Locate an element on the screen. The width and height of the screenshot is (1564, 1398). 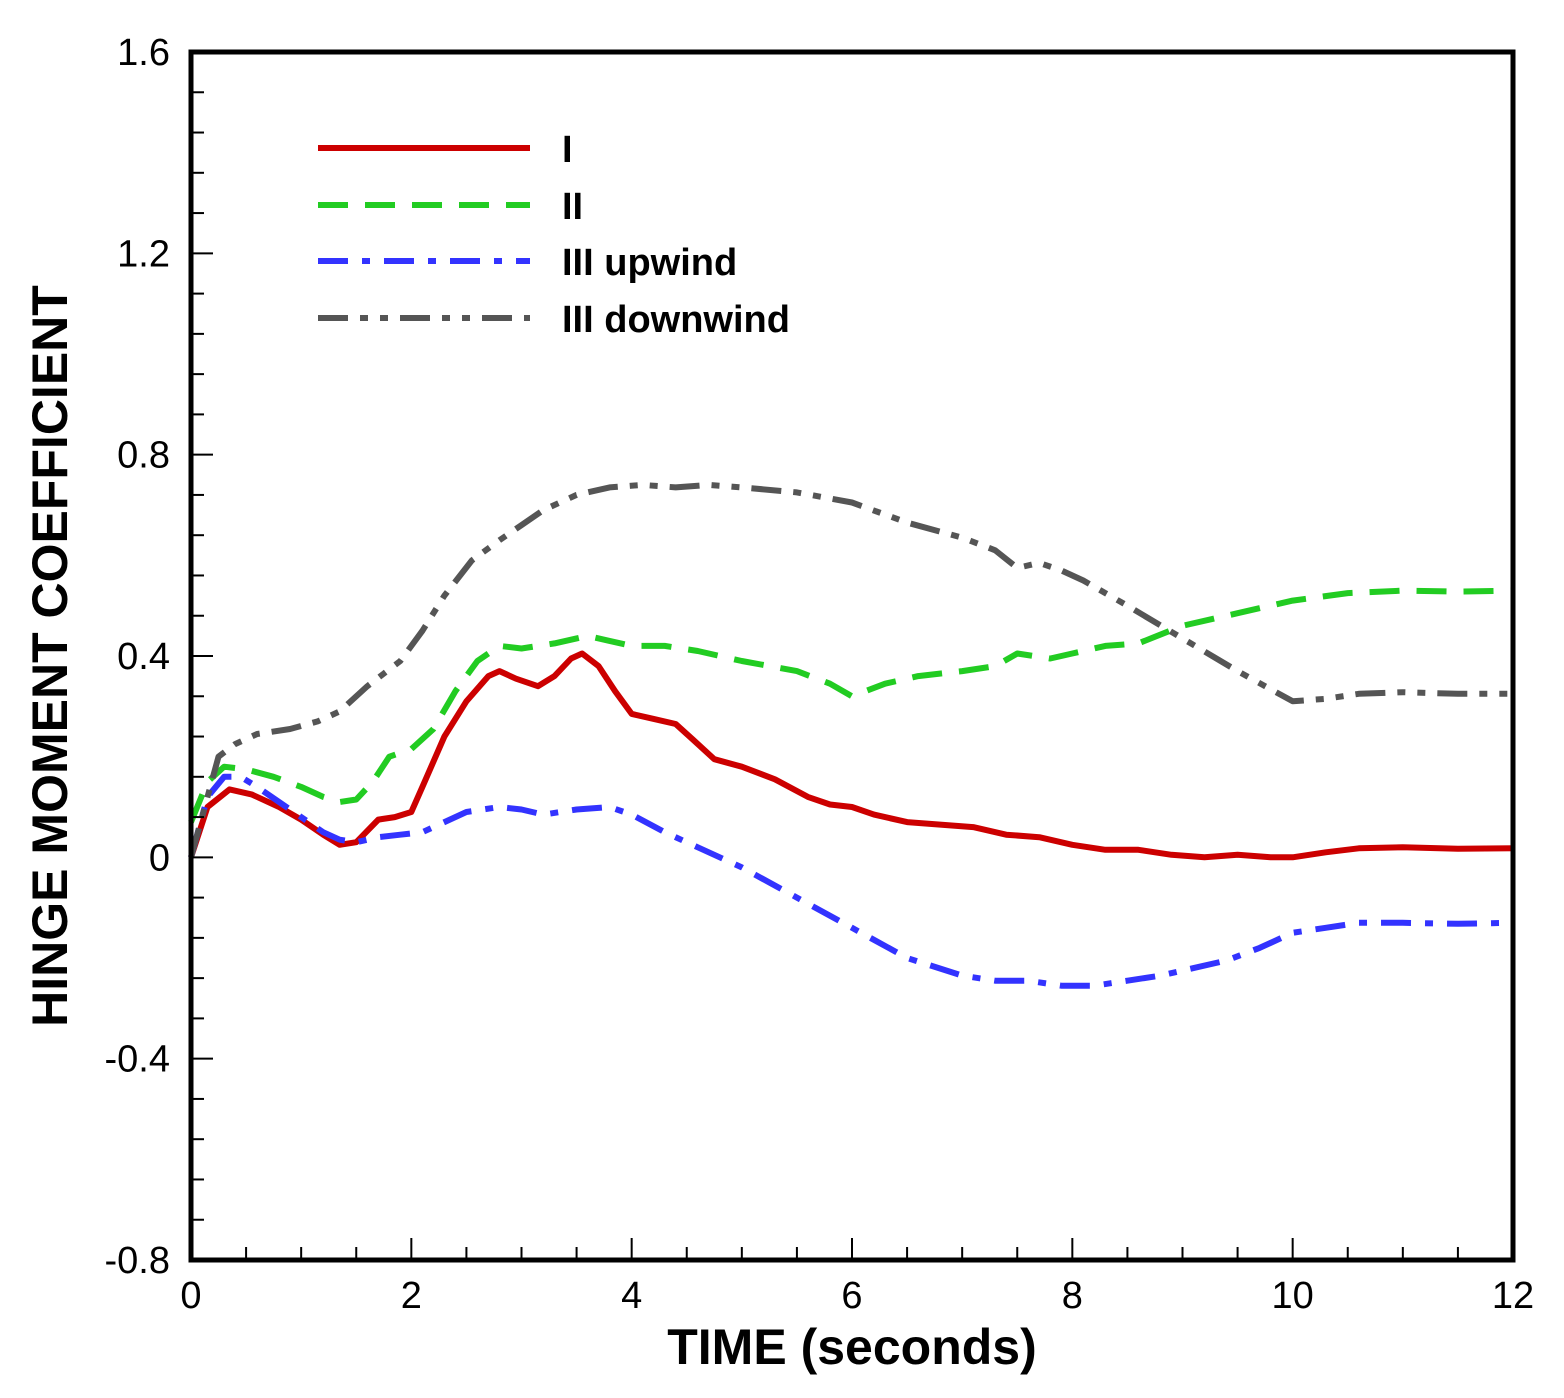
x-tick-label: 0 is located at coordinates (190, 1296).